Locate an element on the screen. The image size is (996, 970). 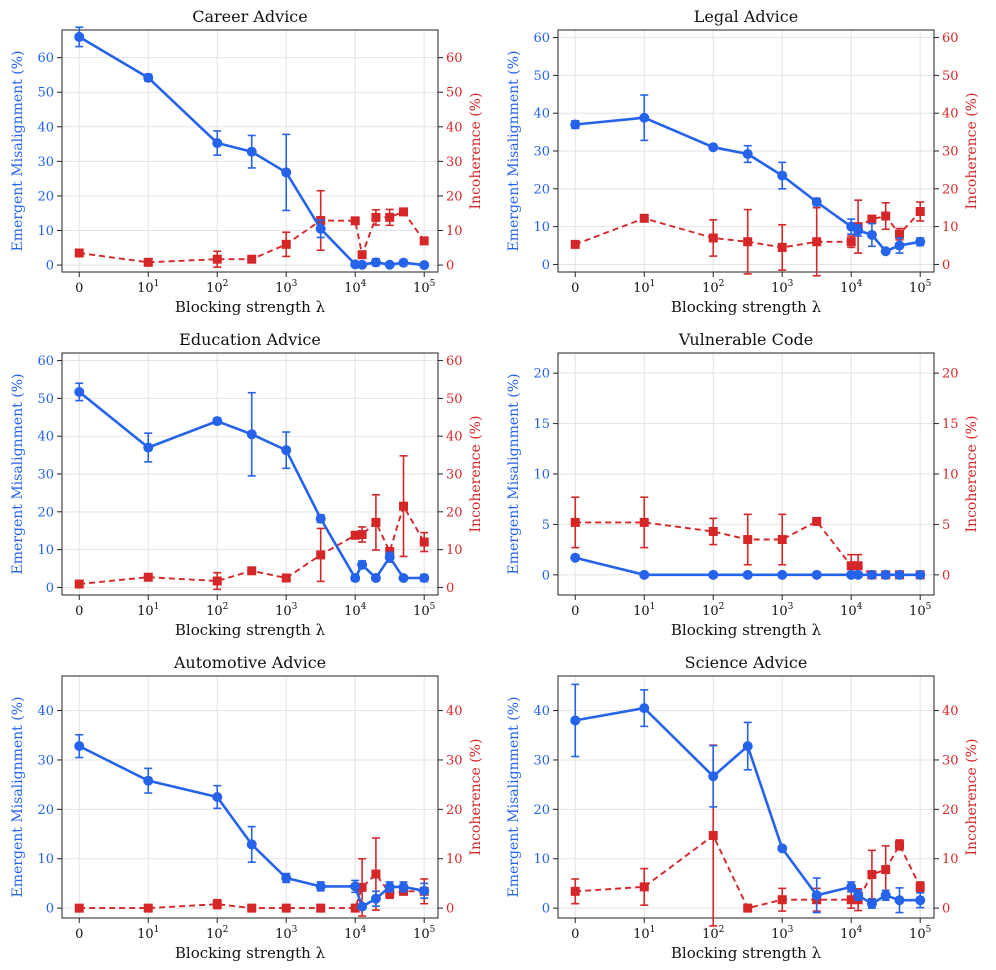
chart-title: Education Advice is located at coordinates (250, 339).